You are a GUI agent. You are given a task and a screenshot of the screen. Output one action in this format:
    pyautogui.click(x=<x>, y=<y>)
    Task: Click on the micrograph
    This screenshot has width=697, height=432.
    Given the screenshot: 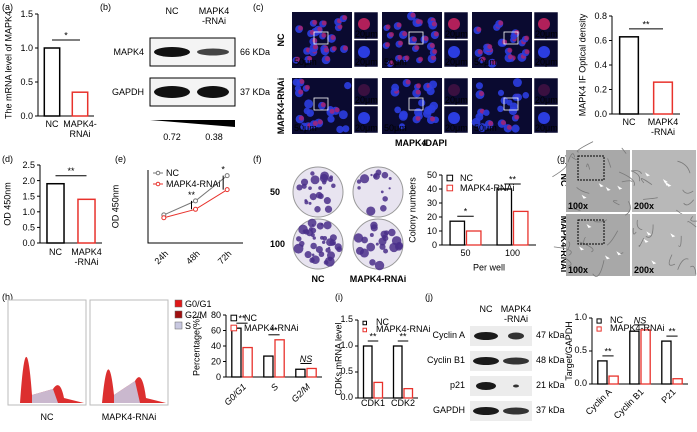 What is the action you would take?
    pyautogui.click(x=598, y=181)
    